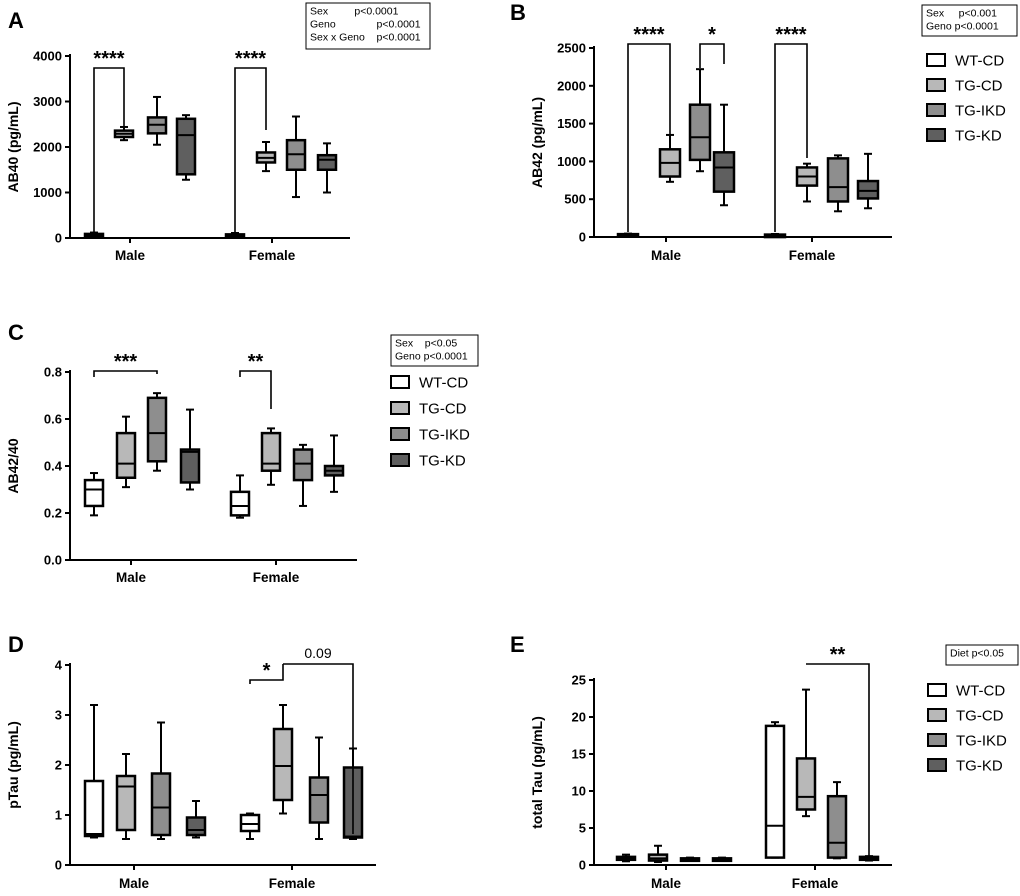  Describe the element at coordinates (579, 791) in the screenshot. I see `y-tick-label: 10` at that location.